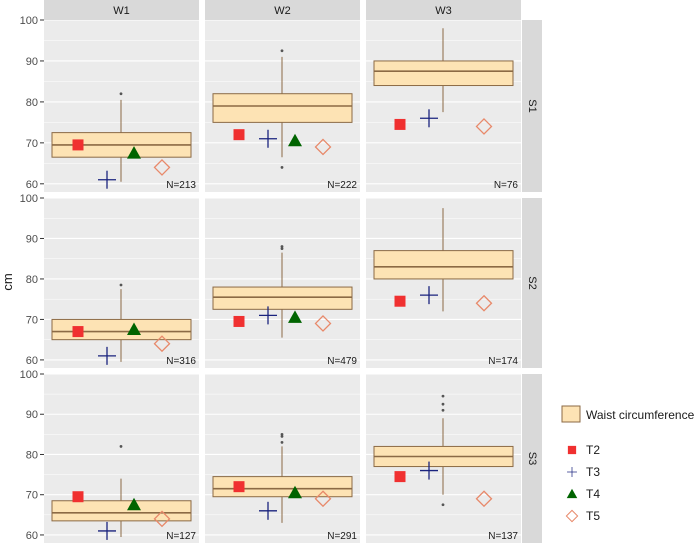  Describe the element at coordinates (121, 11) in the screenshot. I see `strip-label-W1: W1` at that location.